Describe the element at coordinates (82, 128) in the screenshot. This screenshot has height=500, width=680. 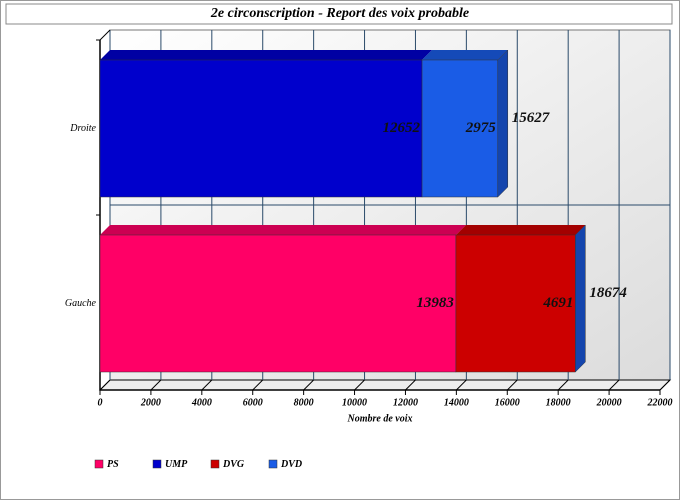
I see `y-tick-label: Droite` at that location.